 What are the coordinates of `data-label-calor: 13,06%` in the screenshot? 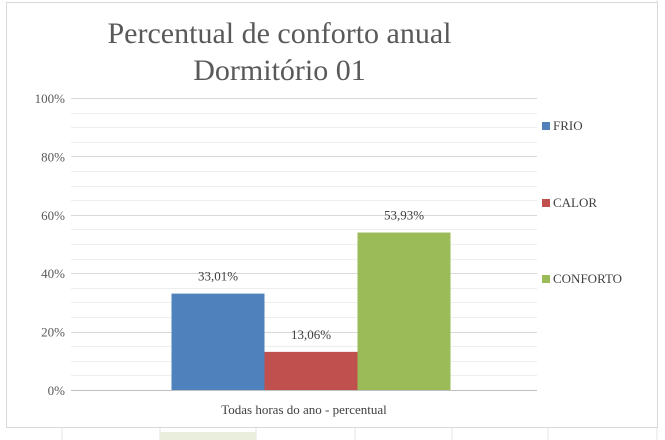 It's located at (311, 334).